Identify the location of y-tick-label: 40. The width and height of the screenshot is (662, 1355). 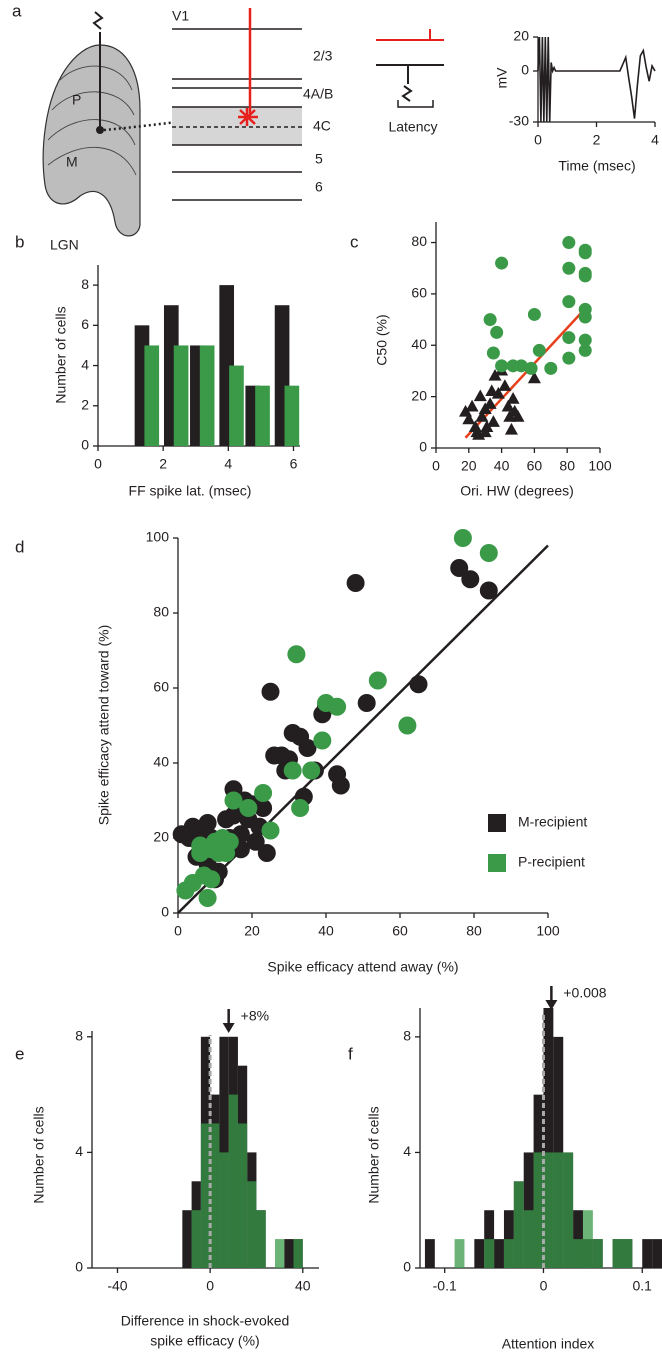
(419, 344).